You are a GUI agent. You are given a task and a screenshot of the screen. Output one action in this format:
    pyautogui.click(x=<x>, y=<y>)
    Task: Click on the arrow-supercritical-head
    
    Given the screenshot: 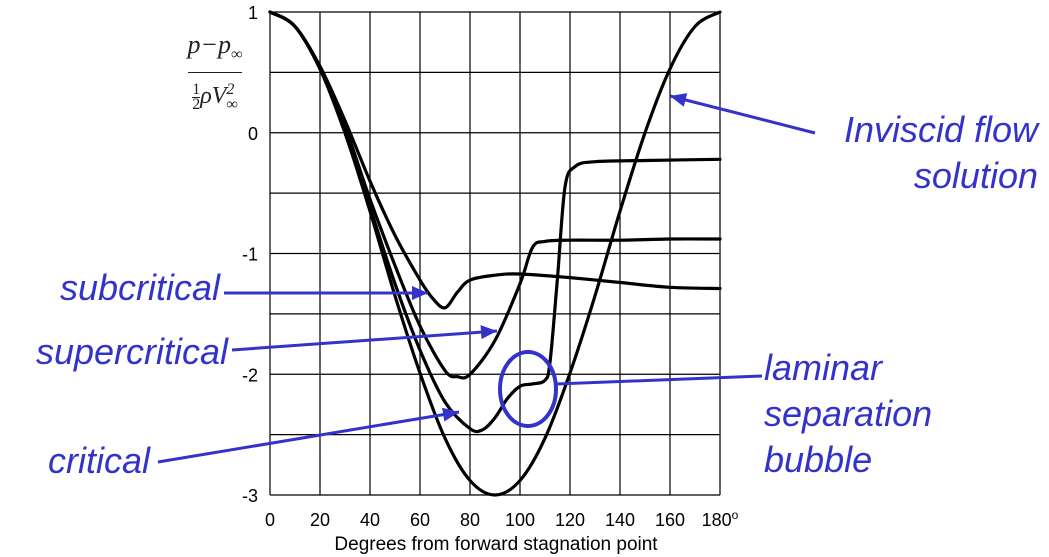 What is the action you would take?
    pyautogui.click(x=488, y=332)
    